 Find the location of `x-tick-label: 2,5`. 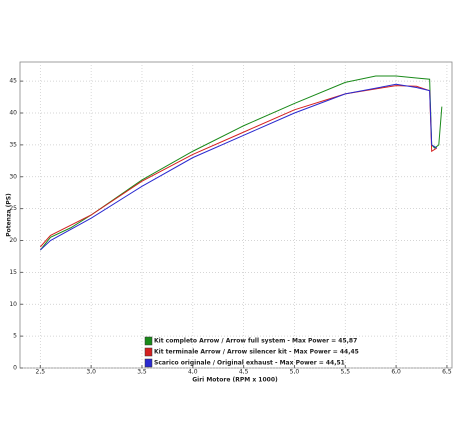

x-tick-label: 2,5 is located at coordinates (41, 372).